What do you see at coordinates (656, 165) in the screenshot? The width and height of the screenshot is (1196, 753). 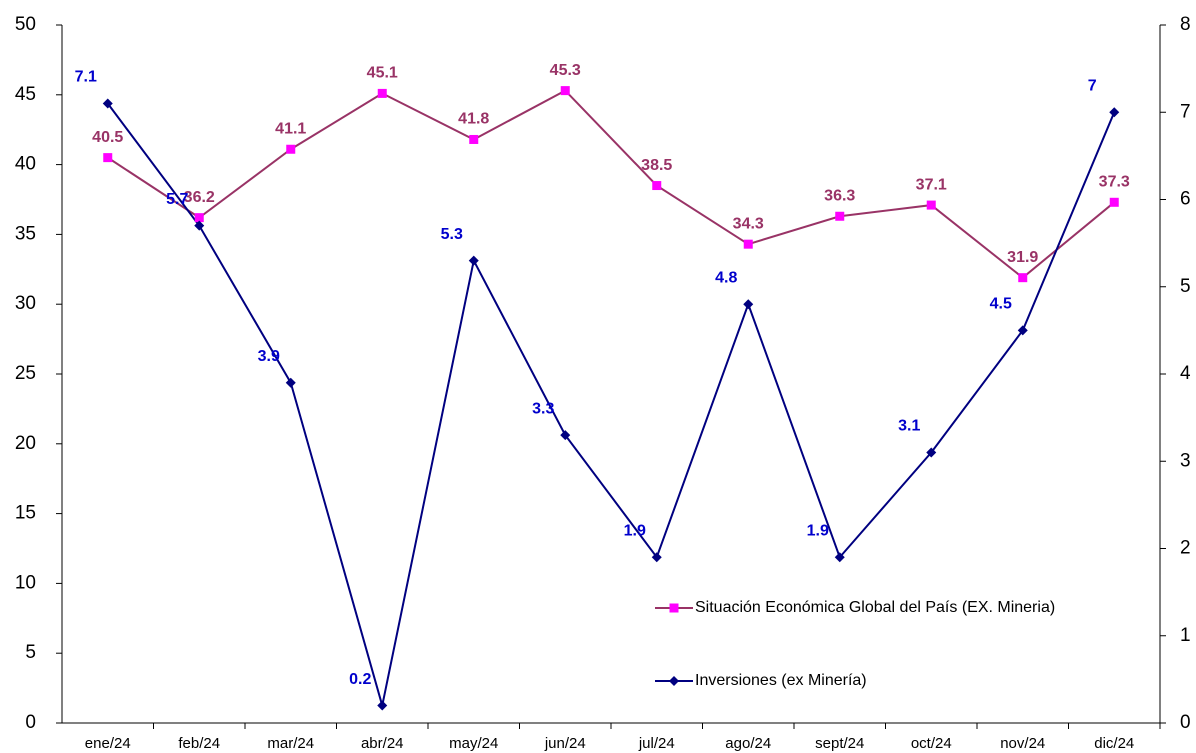 I see `data-label: 38.5` at bounding box center [656, 165].